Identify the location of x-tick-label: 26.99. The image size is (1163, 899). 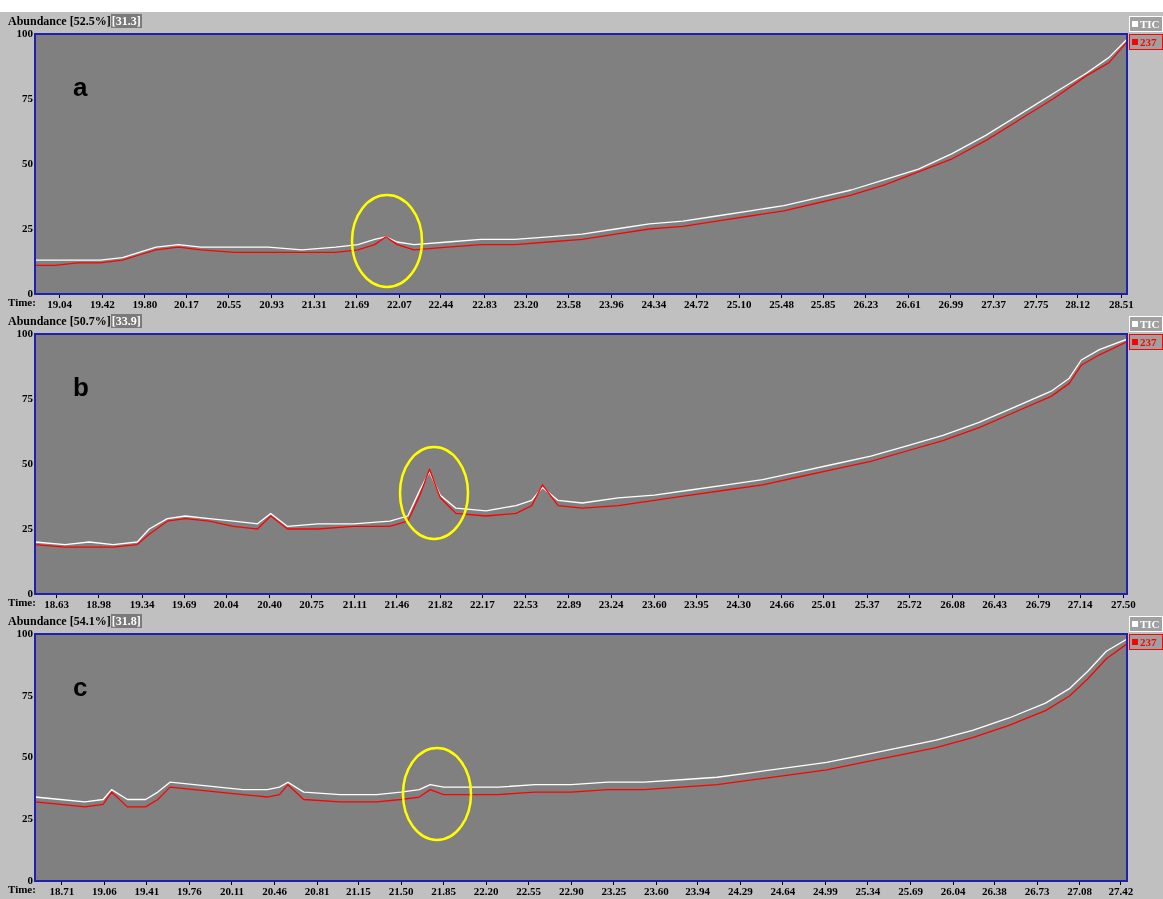
(951, 304).